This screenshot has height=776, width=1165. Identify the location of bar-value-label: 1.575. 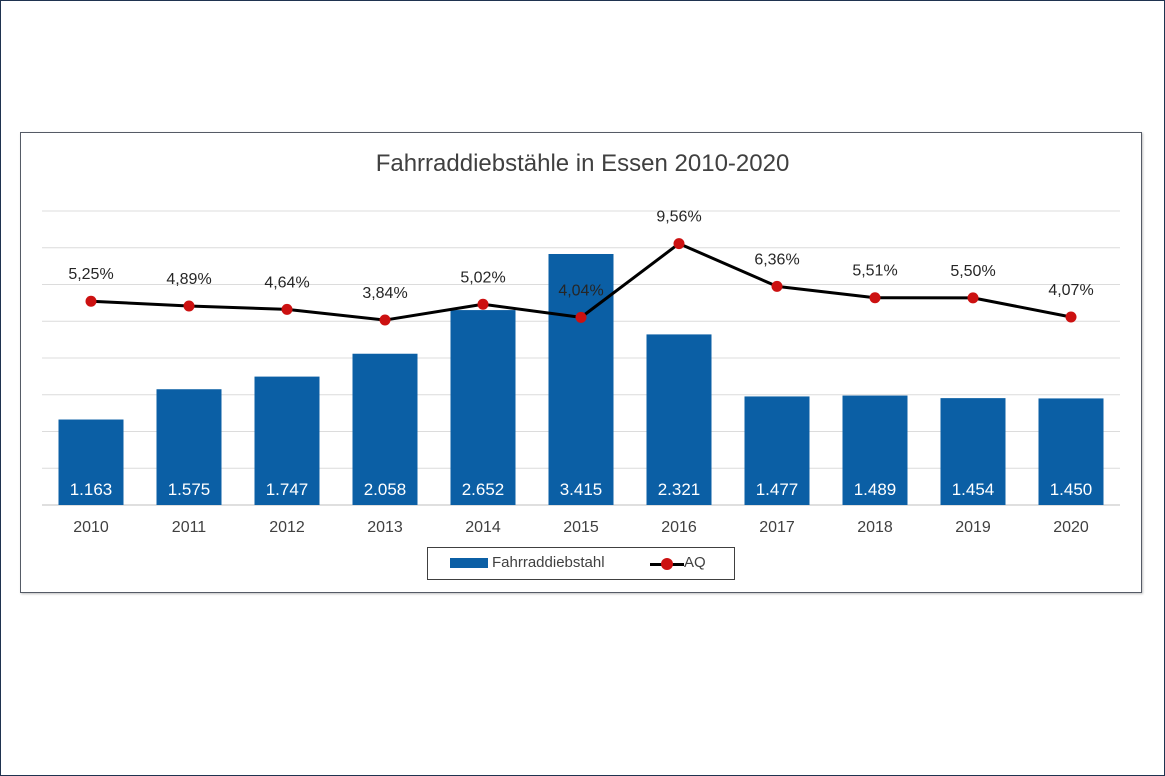
(189, 489).